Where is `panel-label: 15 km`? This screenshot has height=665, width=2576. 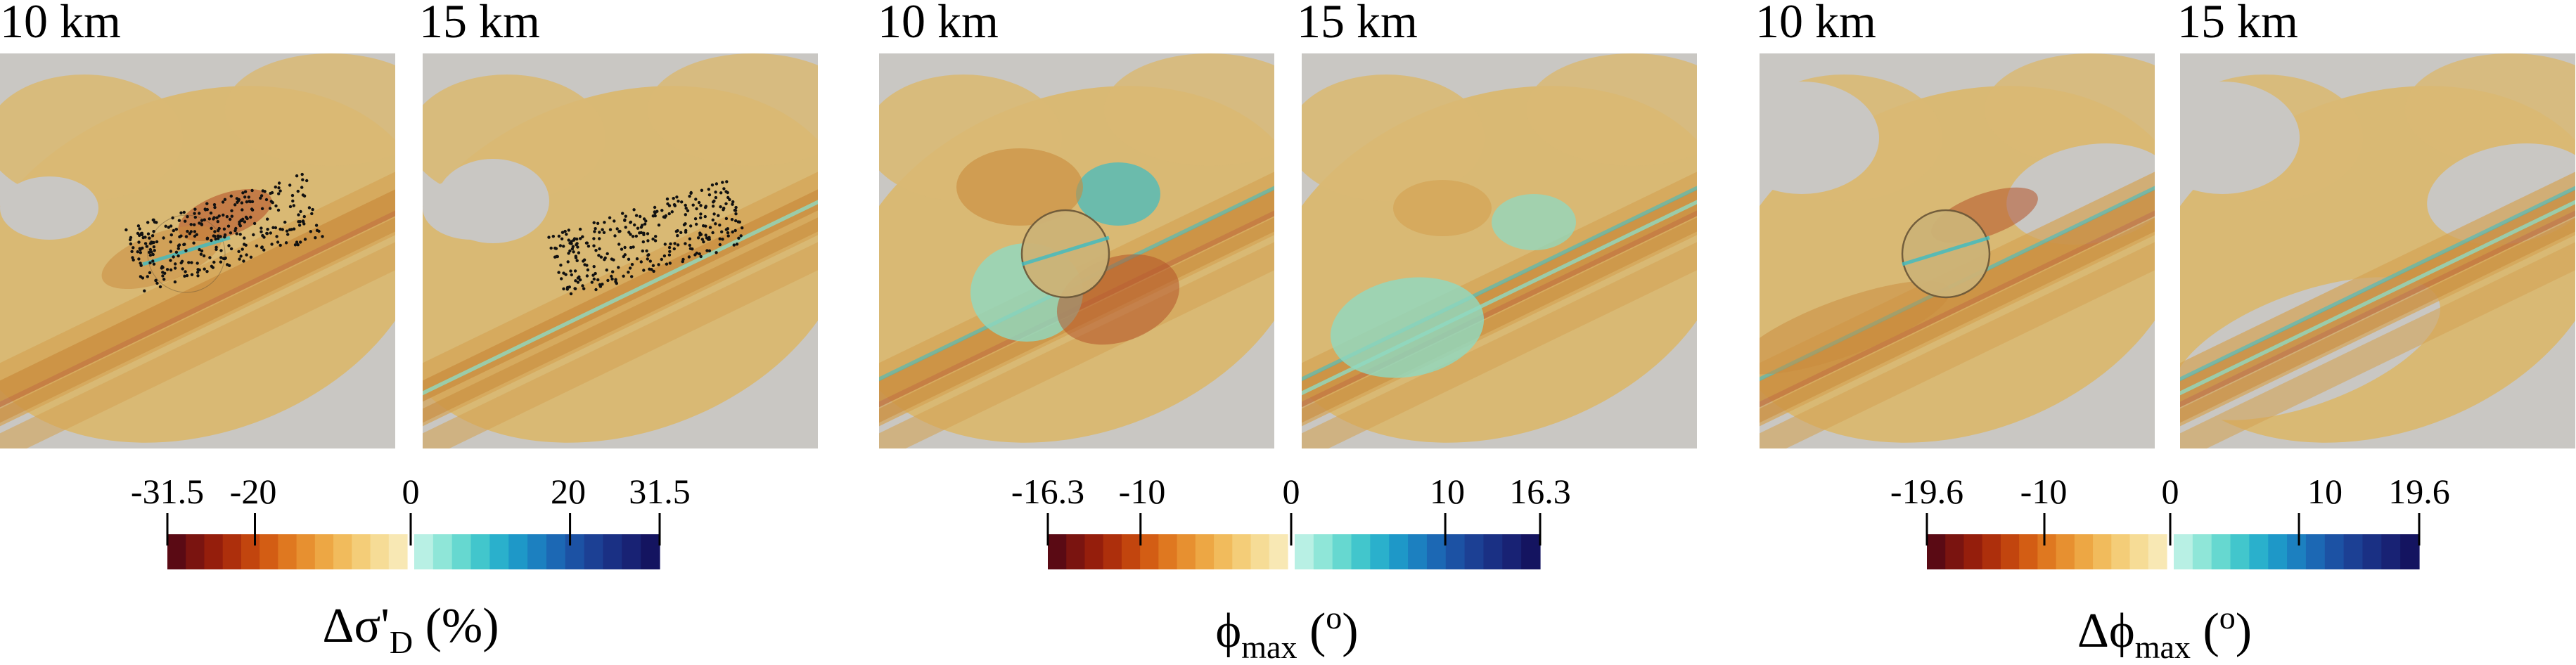 panel-label: 15 km is located at coordinates (2237, 24).